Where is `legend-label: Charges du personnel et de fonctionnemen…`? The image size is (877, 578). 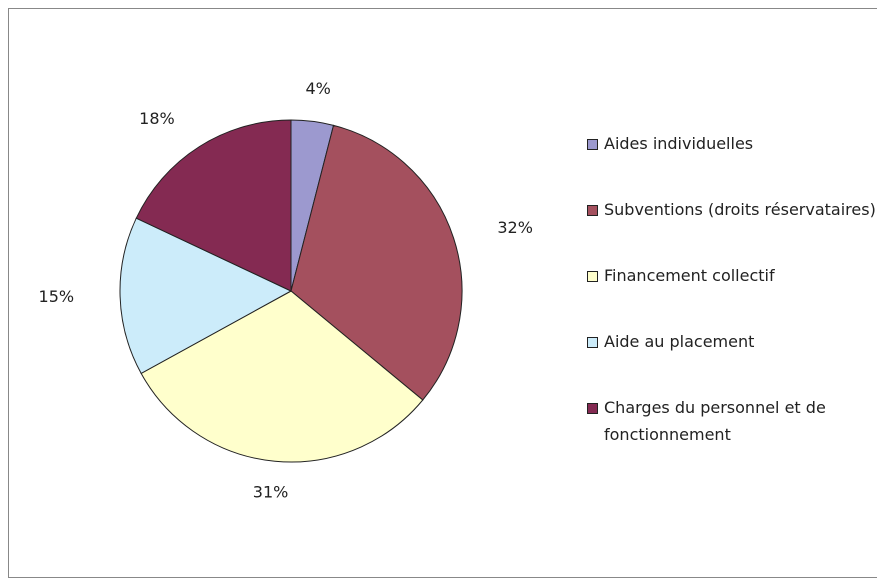
legend-label: Charges du personnel et de fonctionnemen… is located at coordinates (715, 421).